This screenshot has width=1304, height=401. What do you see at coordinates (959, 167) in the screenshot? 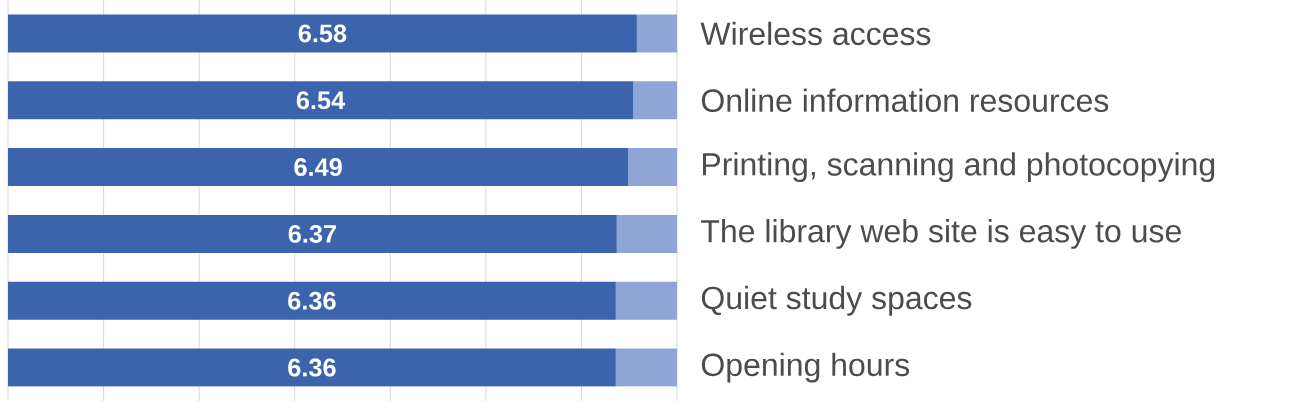
I see `y-tick-label: Printing, scanning and photocopying` at bounding box center [959, 167].